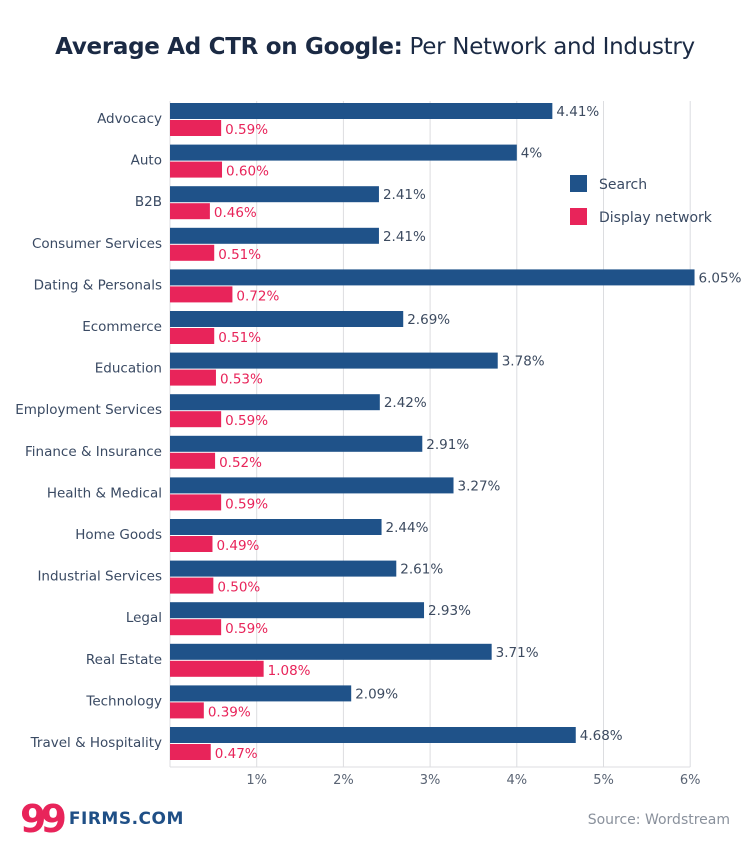  I want to click on category-label: Consumer Services, so click(97, 244).